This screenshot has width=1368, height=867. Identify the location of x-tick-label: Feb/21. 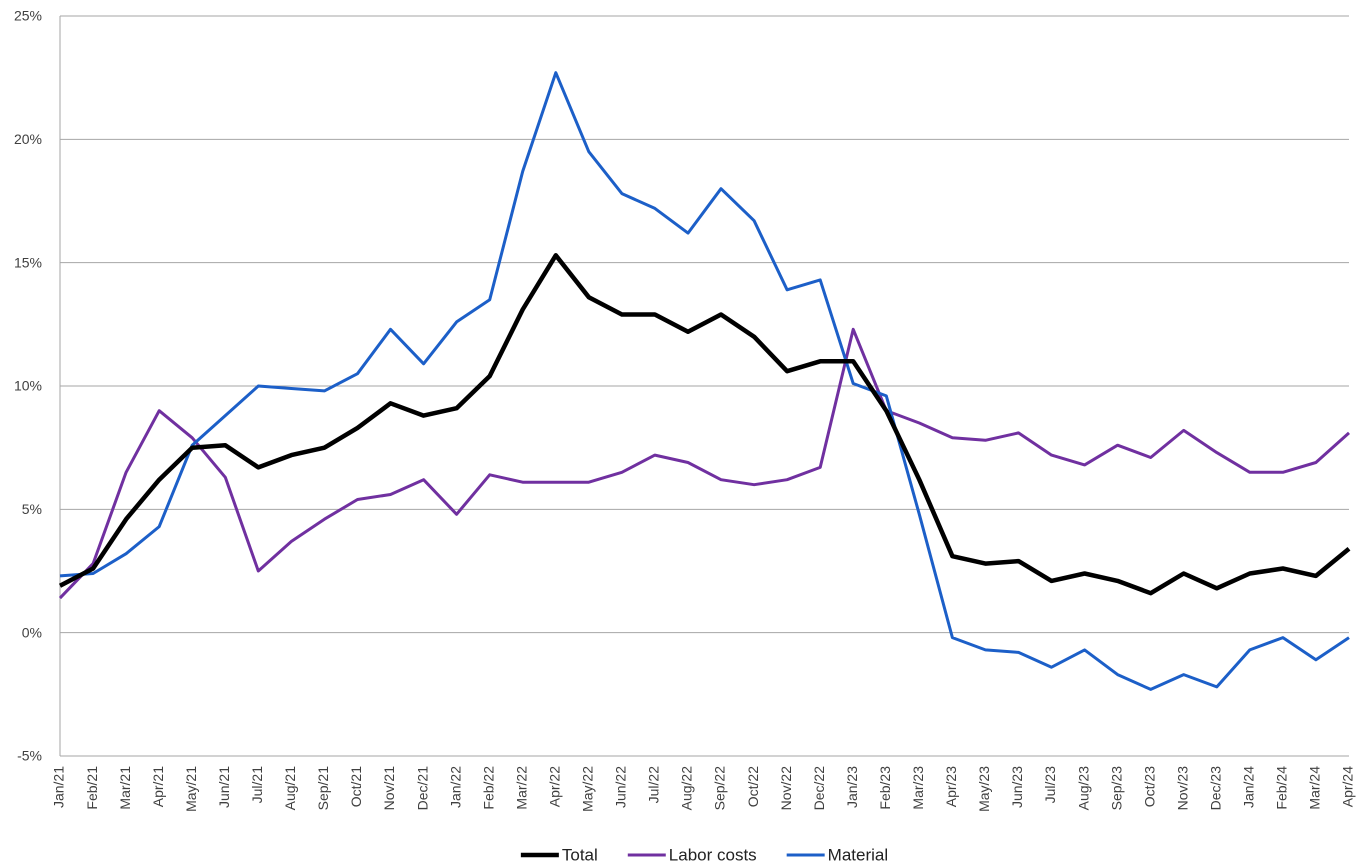
(92, 788).